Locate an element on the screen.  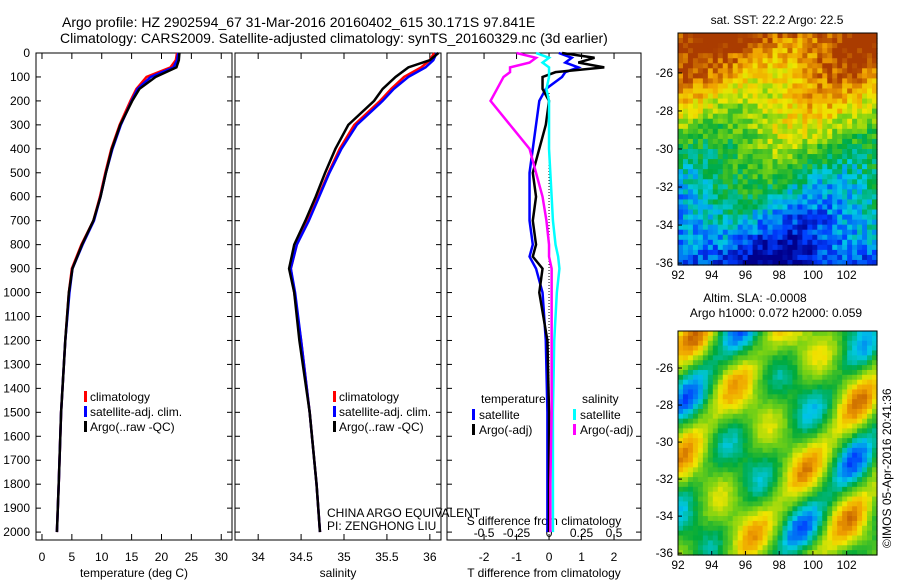
y-tick-label: 1900 is located at coordinates (16, 508).